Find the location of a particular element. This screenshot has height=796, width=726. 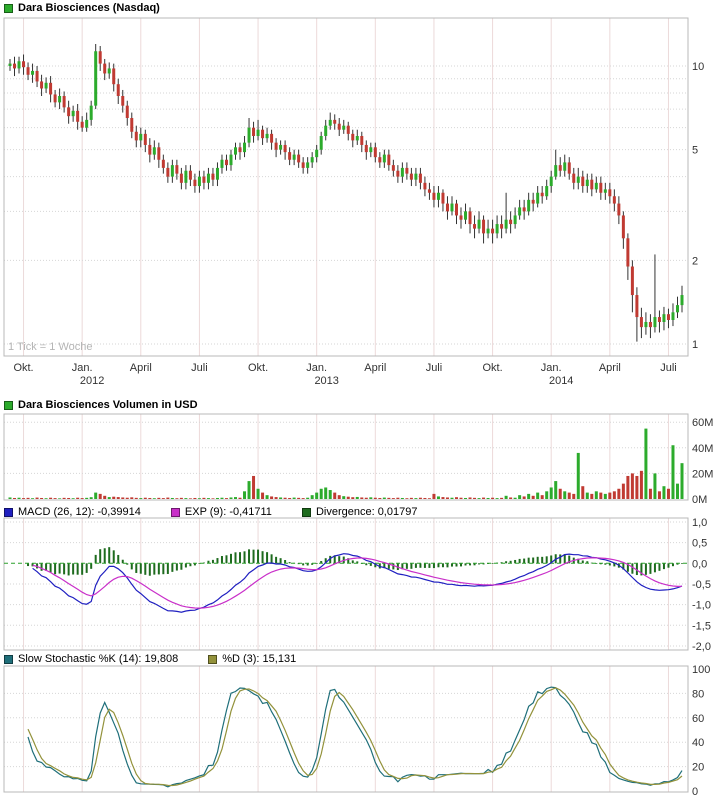

svg-text: -2,0 is located at coordinates (701, 647).